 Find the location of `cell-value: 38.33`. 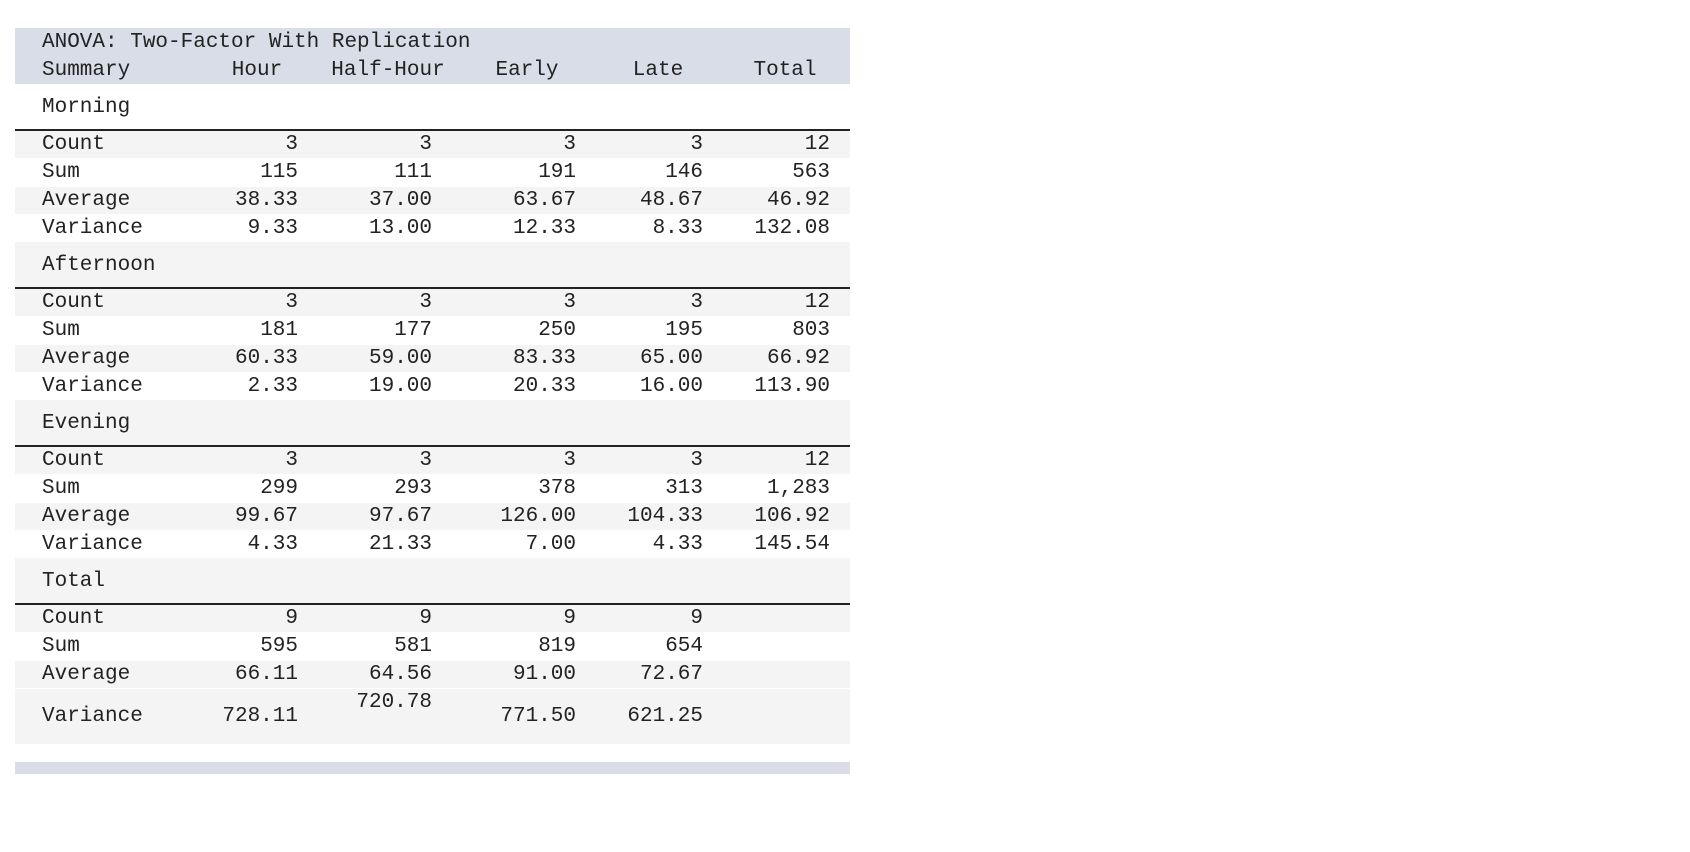

cell-value: 38.33 is located at coordinates (266, 200).